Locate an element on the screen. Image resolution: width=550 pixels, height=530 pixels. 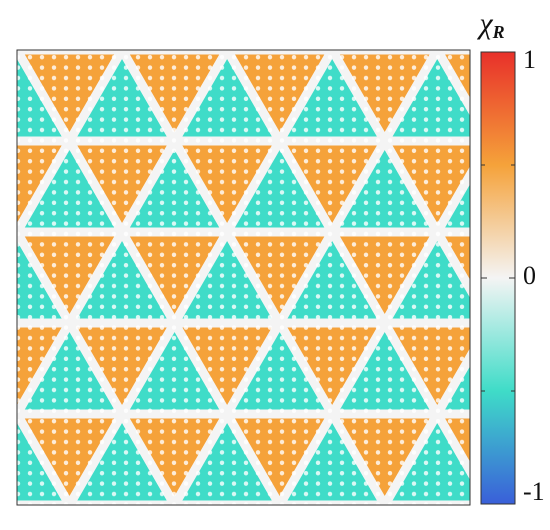
colorbar-symbol: χ is located at coordinates (484, 23).